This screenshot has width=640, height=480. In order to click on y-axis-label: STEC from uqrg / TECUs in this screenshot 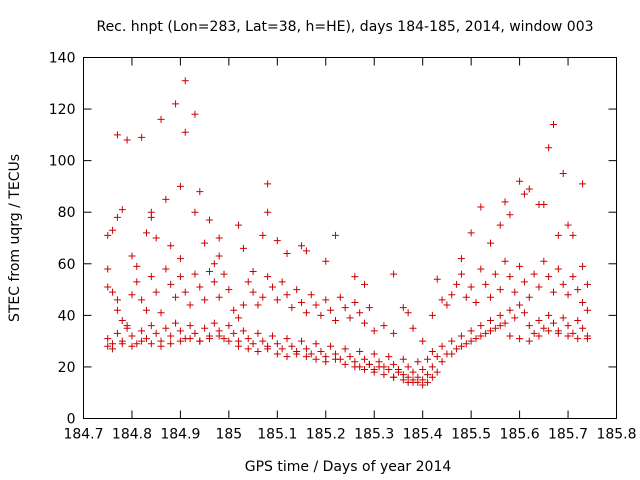, I will do `click(15, 238)`.